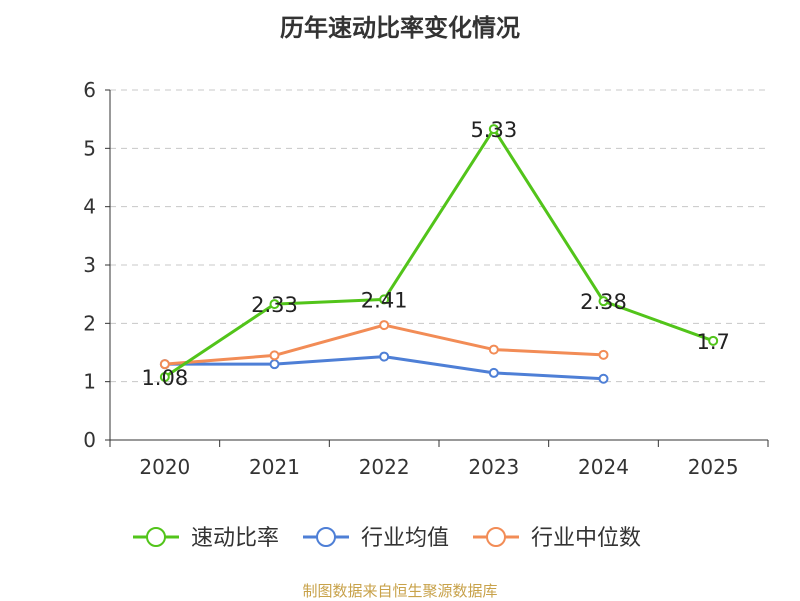 The width and height of the screenshot is (800, 601). I want to click on y-tick-label: 4, so click(89, 207).